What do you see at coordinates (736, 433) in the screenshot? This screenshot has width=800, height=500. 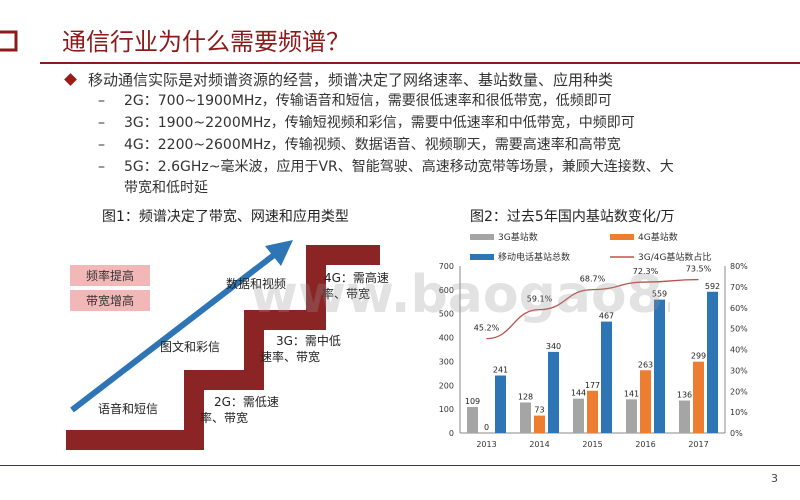 I see `y2-tick-label: 0%` at bounding box center [736, 433].